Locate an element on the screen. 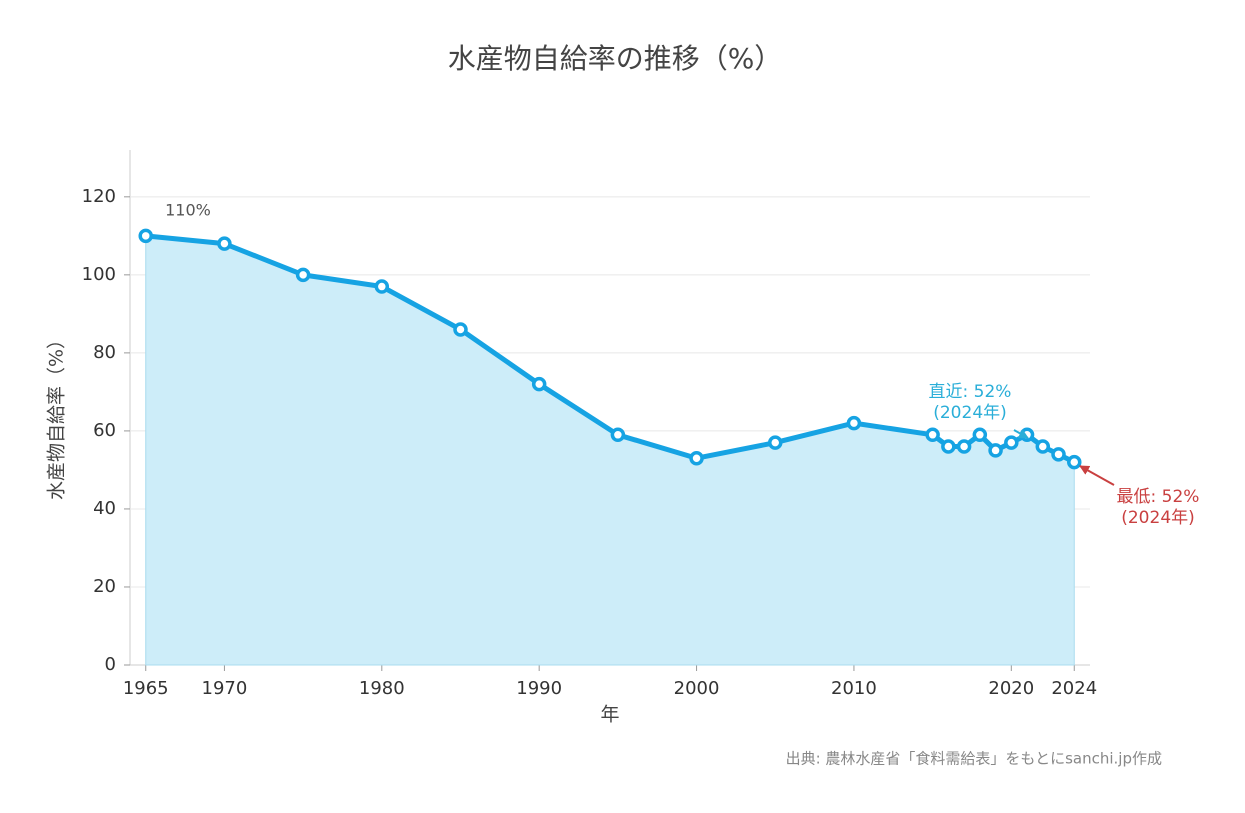  annotation: 最低: 52% is located at coordinates (1158, 497).